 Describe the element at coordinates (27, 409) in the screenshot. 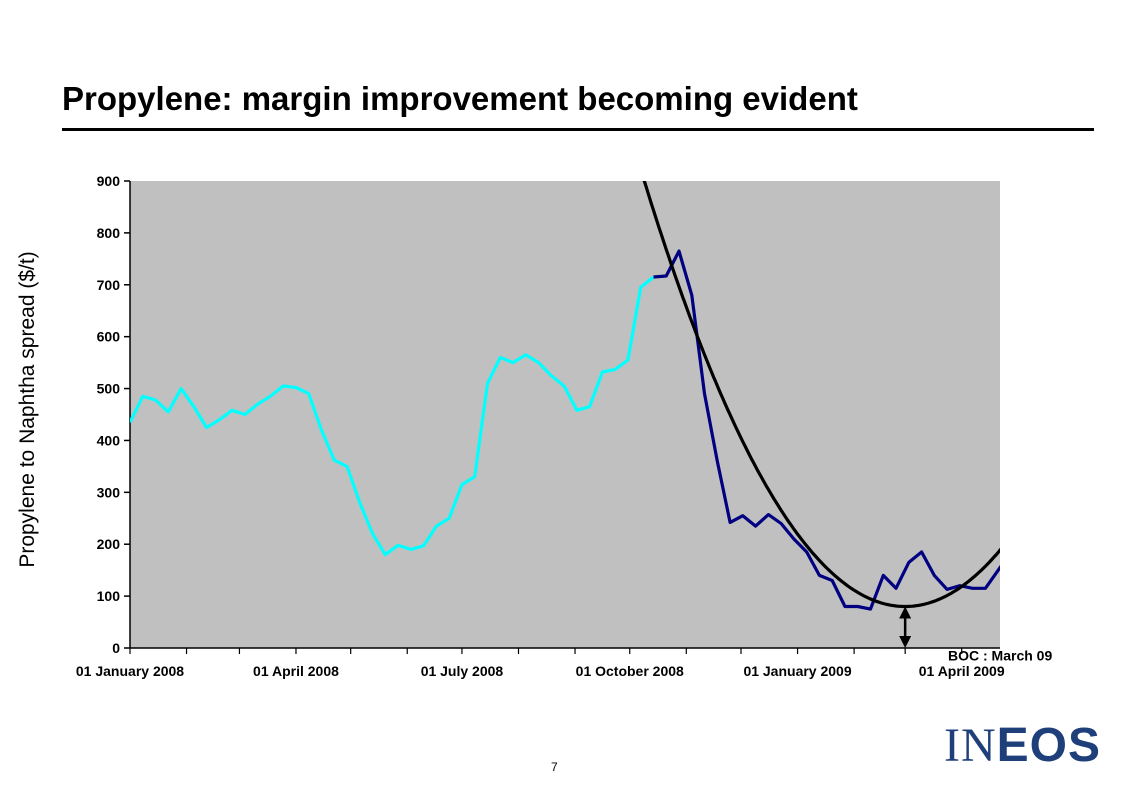

I see `y-axis-title: Propylene to Naphtha spread ($/t)` at that location.